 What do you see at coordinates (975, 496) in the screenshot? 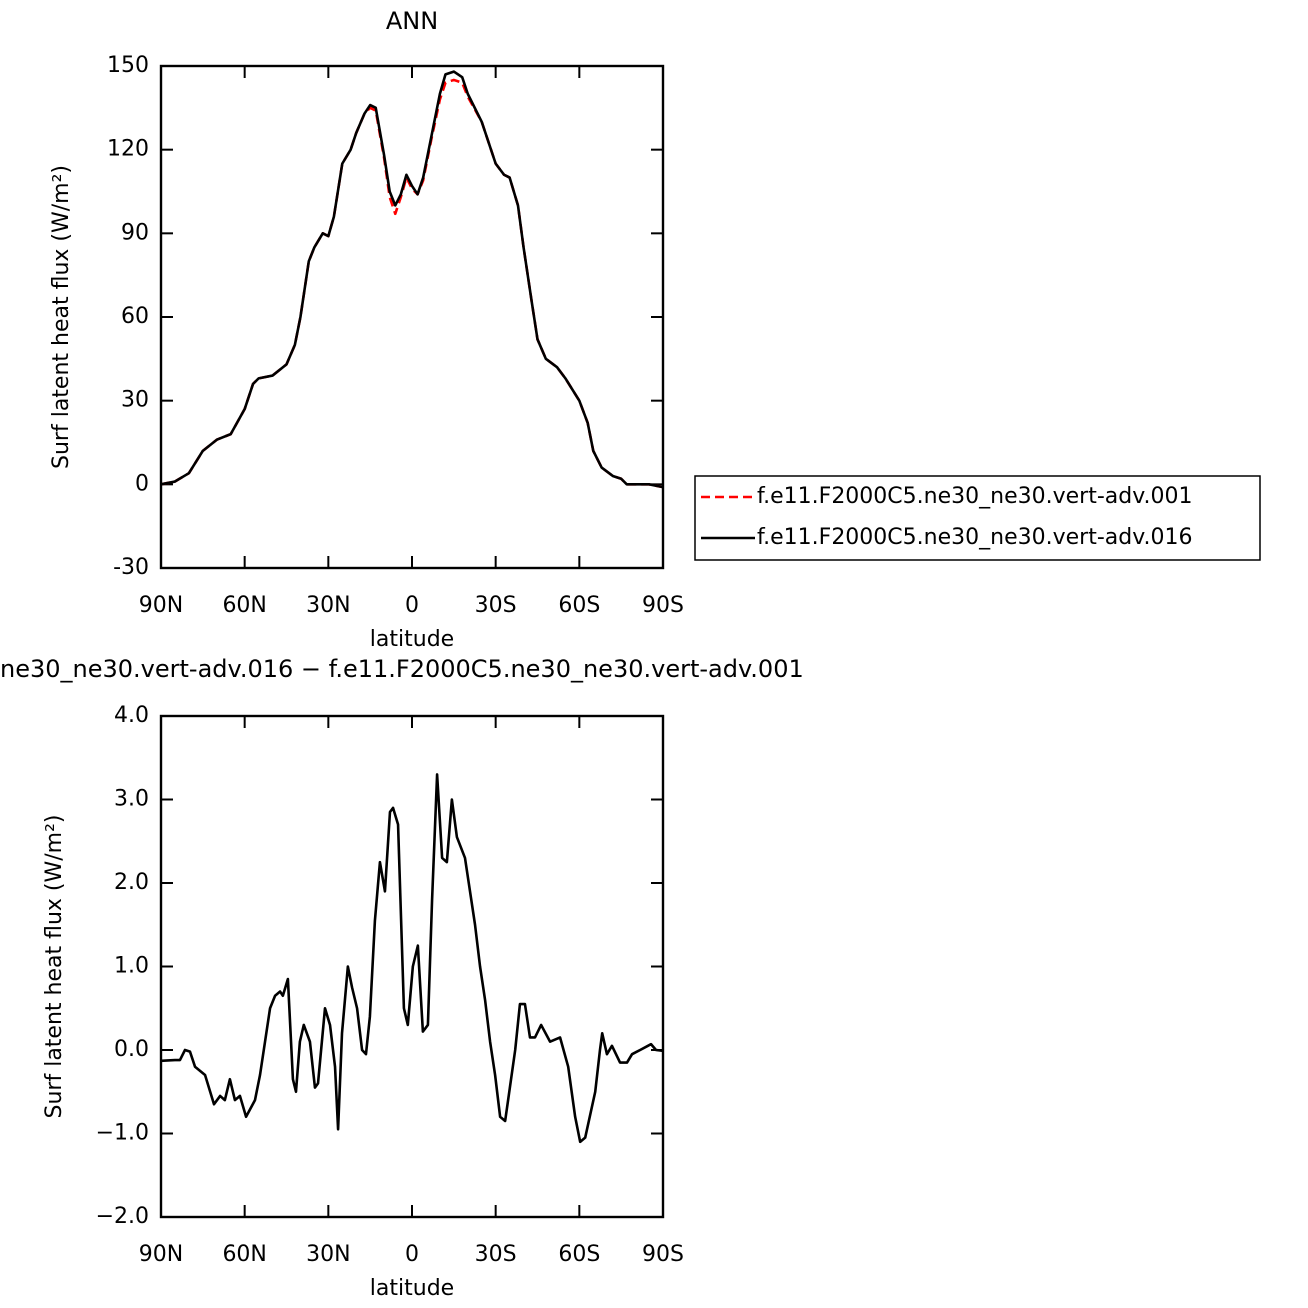
I see `legend-label: f.e11.F2000C5.ne30_ne30.vert-adv.001` at bounding box center [975, 496].